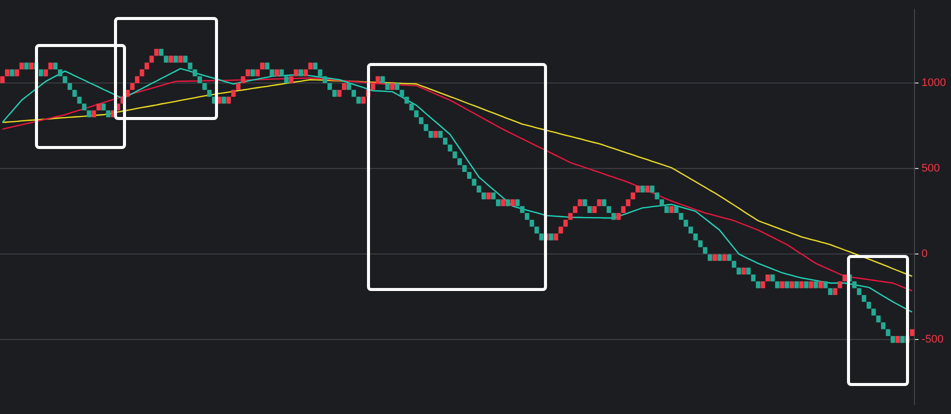 This screenshot has height=414, width=951. What do you see at coordinates (931, 168) in the screenshot?
I see `y-tick-label: 500` at bounding box center [931, 168].